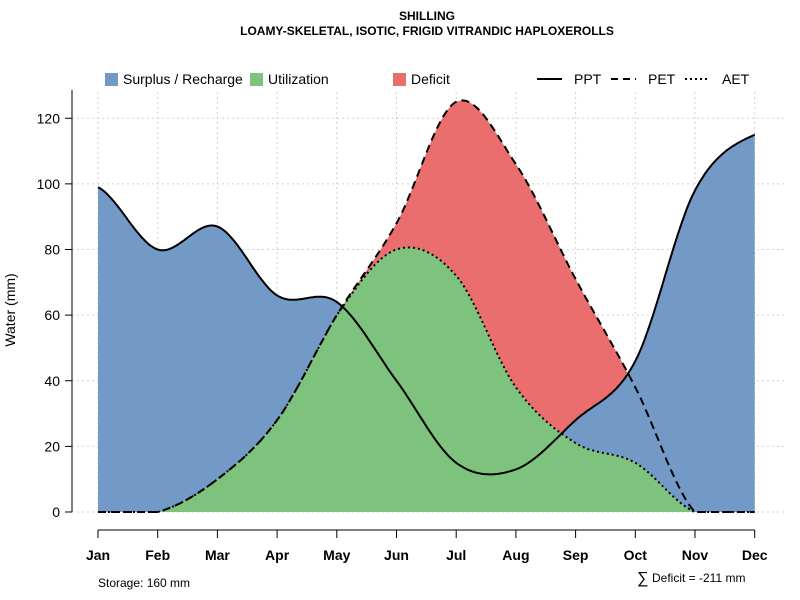 The height and width of the screenshot is (600, 800). Describe the element at coordinates (52, 315) in the screenshot. I see `y-tick-label: 60` at that location.